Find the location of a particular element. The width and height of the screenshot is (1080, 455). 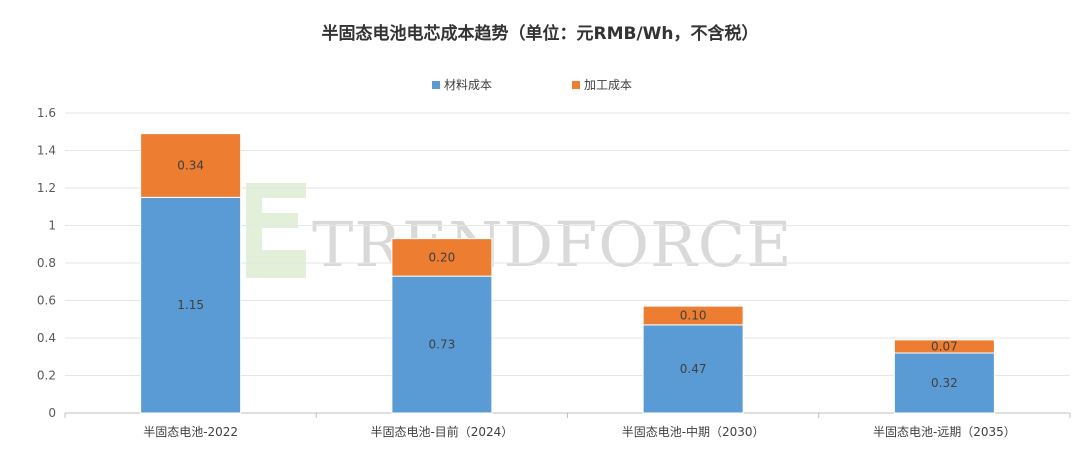

y-axis: 0 0.2 0.4 0.6 0.8 1 1.2 1.4 1.6 is located at coordinates (46, 263).